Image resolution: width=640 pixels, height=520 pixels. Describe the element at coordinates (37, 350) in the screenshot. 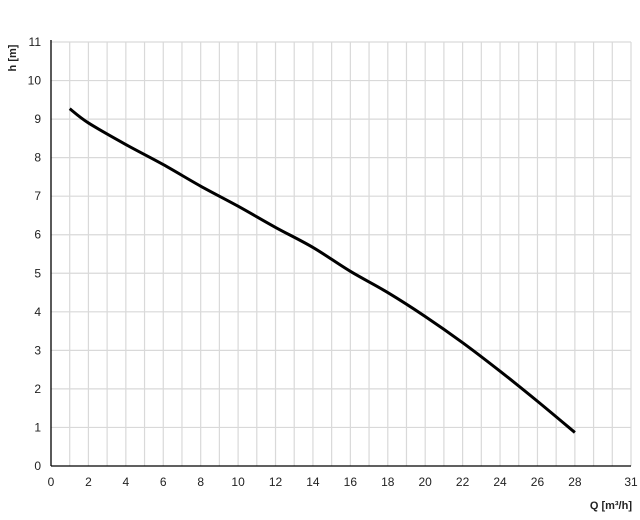

I see `y-tick-label: 3` at that location.